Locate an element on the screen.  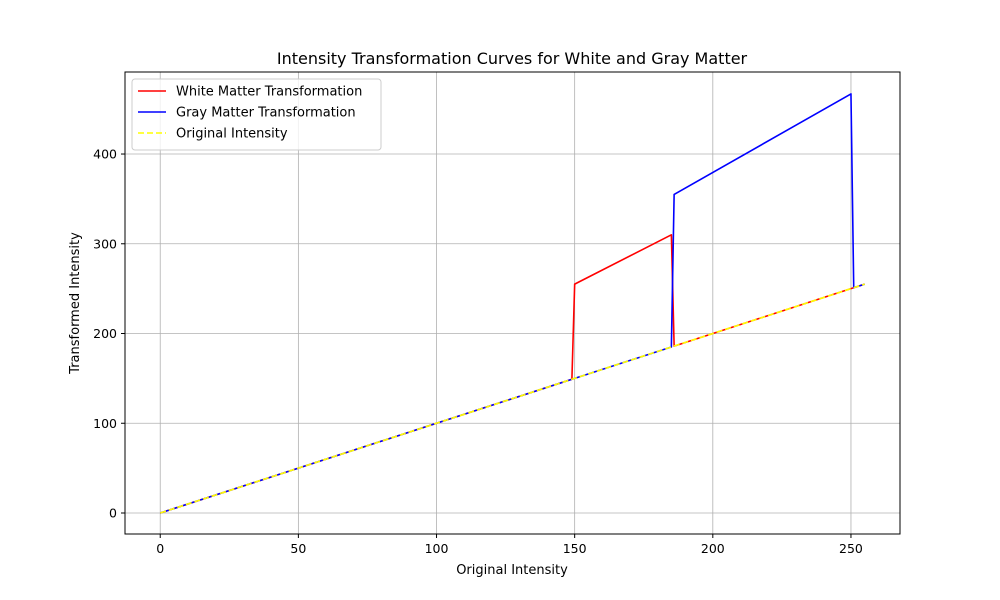
y-axis-label: Transformed Intensity is located at coordinates (75, 303).